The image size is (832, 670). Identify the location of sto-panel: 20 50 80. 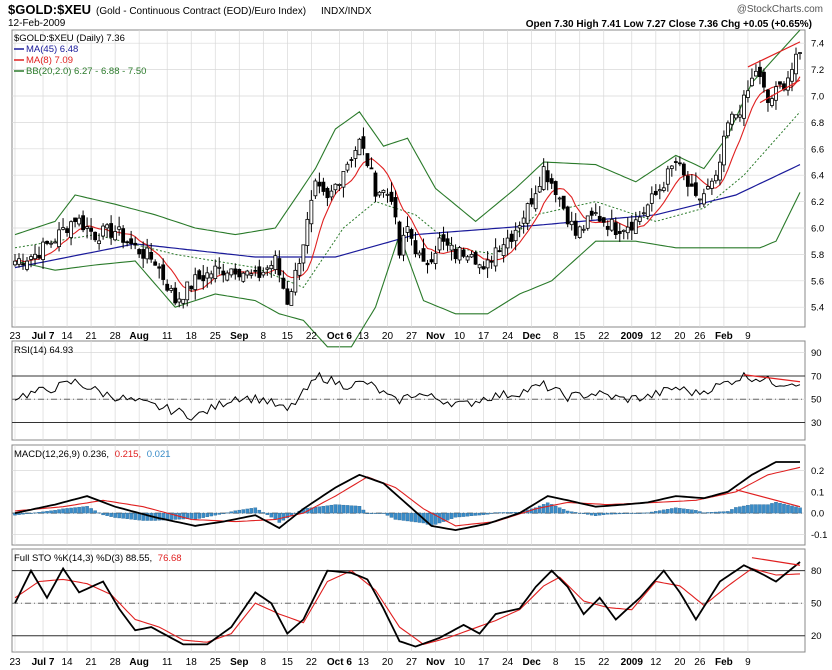
(417, 600).